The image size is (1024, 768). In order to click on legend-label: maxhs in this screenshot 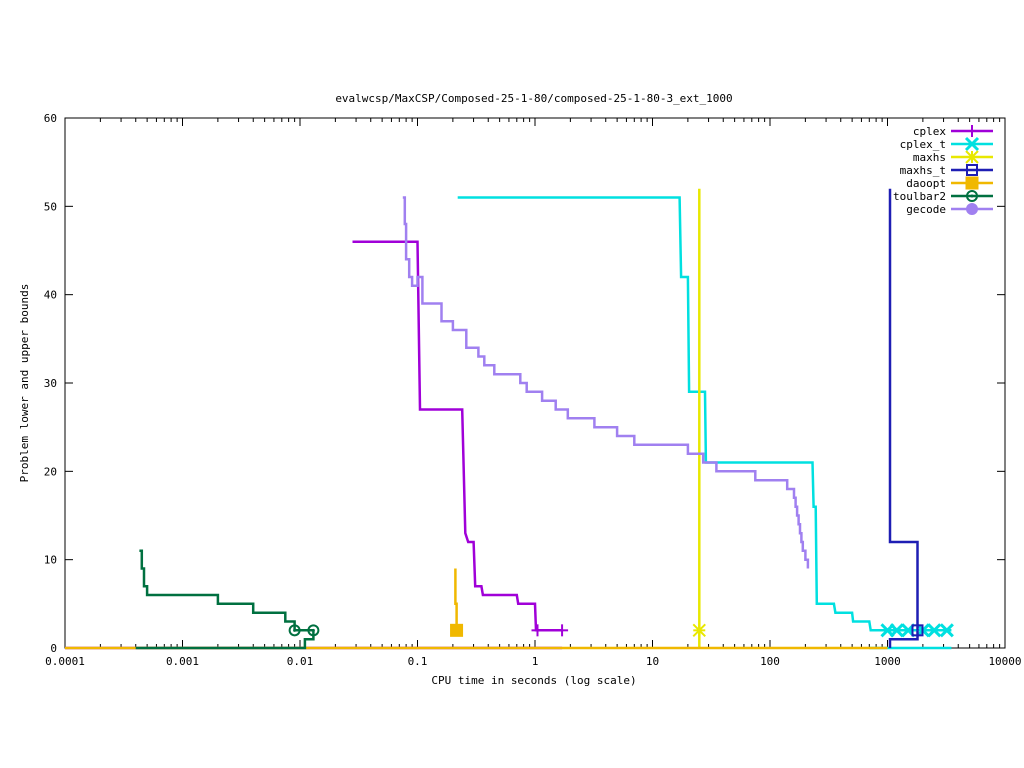, I will do `click(929, 157)`.